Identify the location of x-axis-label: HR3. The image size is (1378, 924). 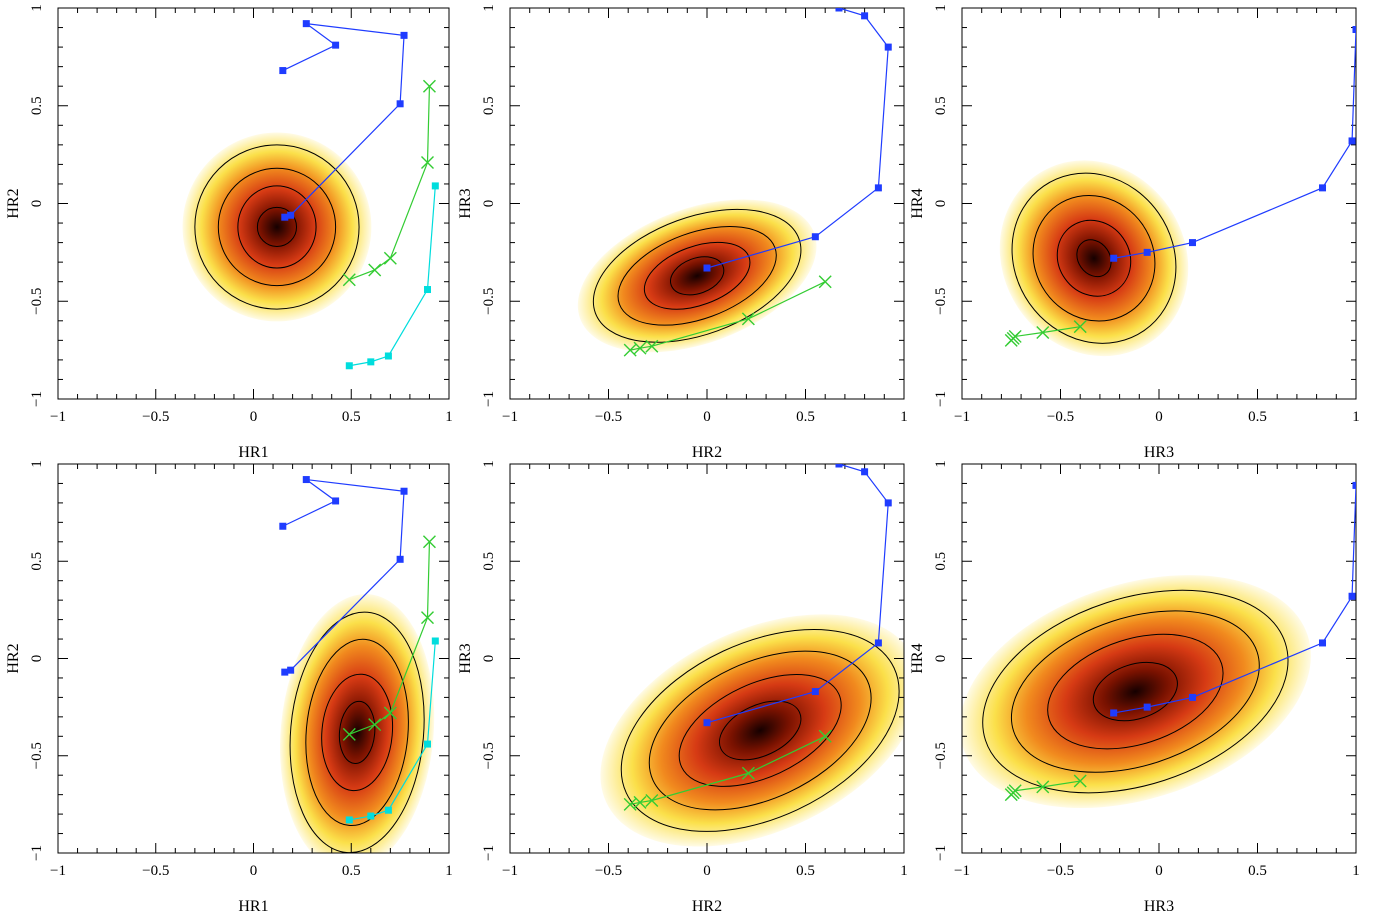
(1159, 906).